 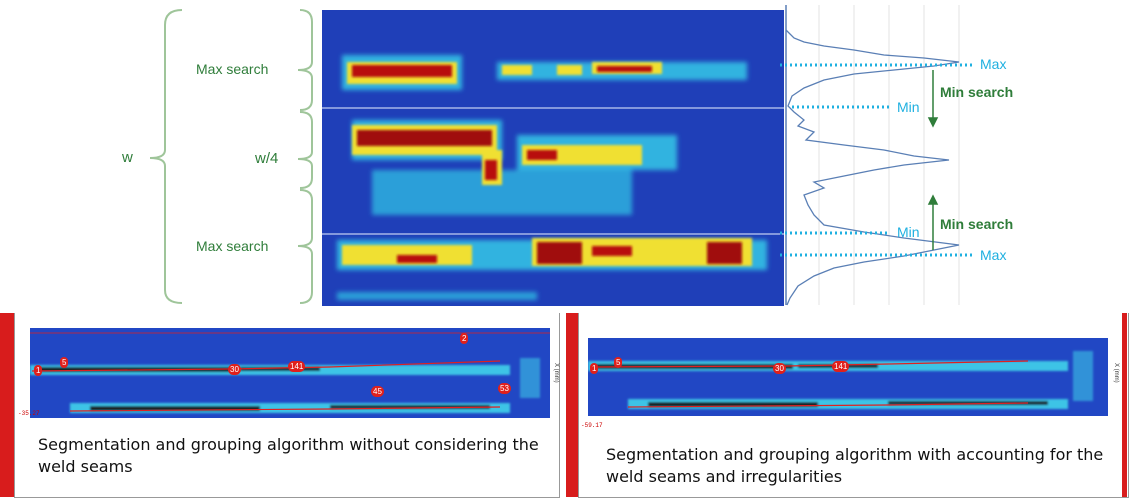 What do you see at coordinates (232, 246) in the screenshot?
I see `label-max-search-bottom: Max search` at bounding box center [232, 246].